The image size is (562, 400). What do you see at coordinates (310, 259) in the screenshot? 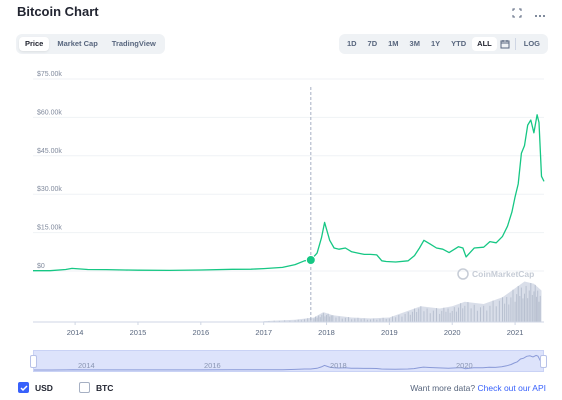
I see `hover-point` at bounding box center [310, 259].